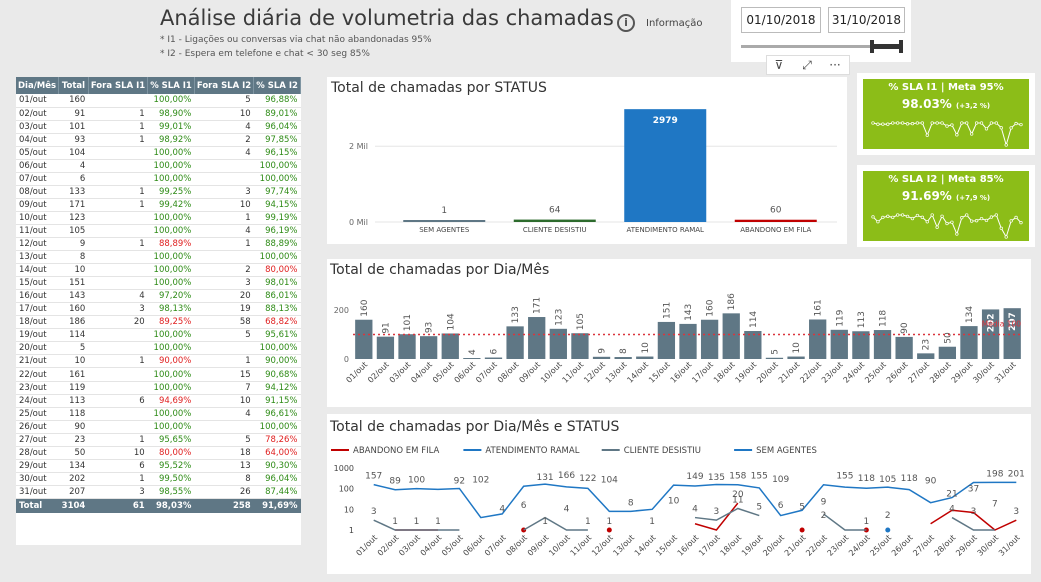 The width and height of the screenshot is (1041, 582). What do you see at coordinates (73, 492) in the screenshot?
I see `table-cell: 207` at bounding box center [73, 492].